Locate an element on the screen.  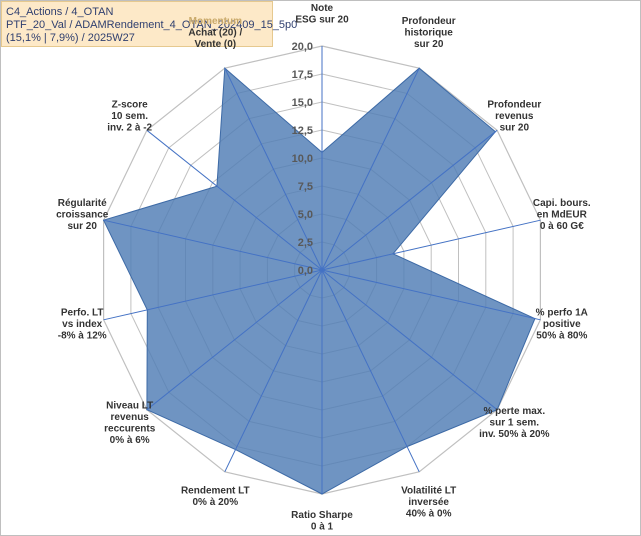
axis-label-line: Vente (0) is located at coordinates (215, 44).